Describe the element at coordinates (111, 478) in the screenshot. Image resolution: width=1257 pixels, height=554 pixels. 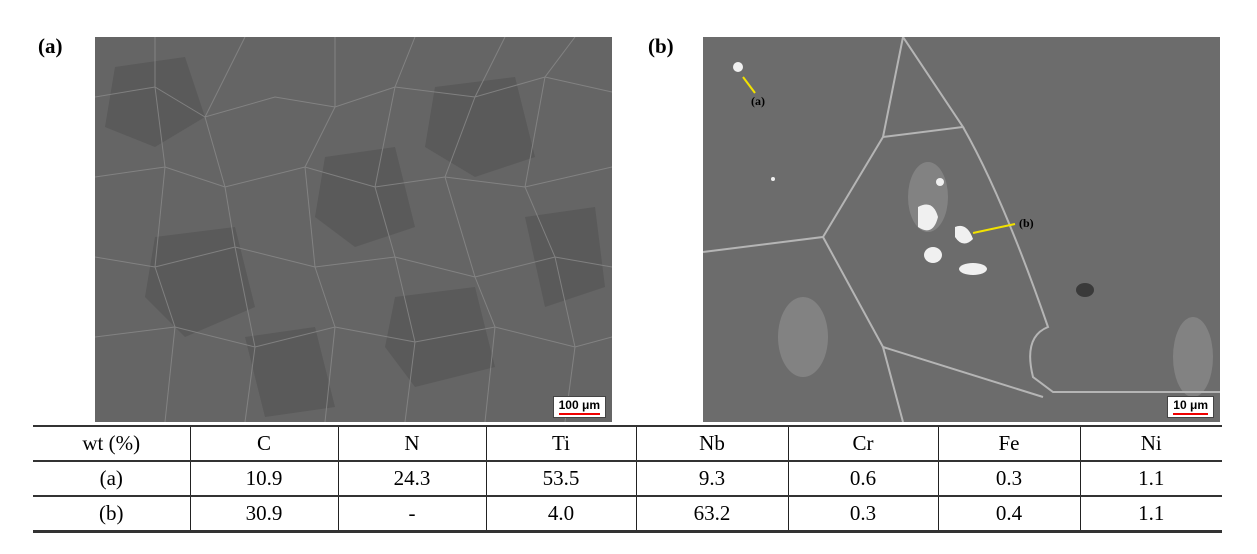
I see `table-cell: (a)` at that location.